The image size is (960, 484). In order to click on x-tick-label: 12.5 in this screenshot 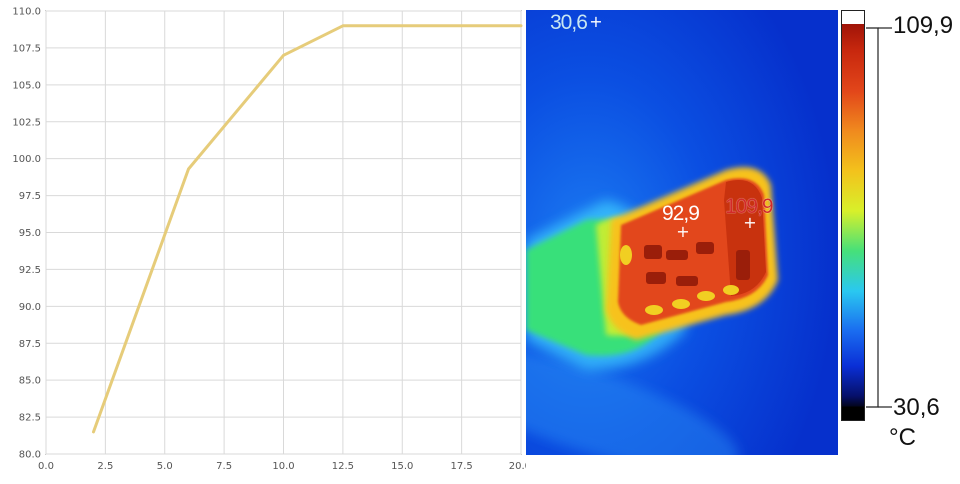, I will do `click(343, 466)`.